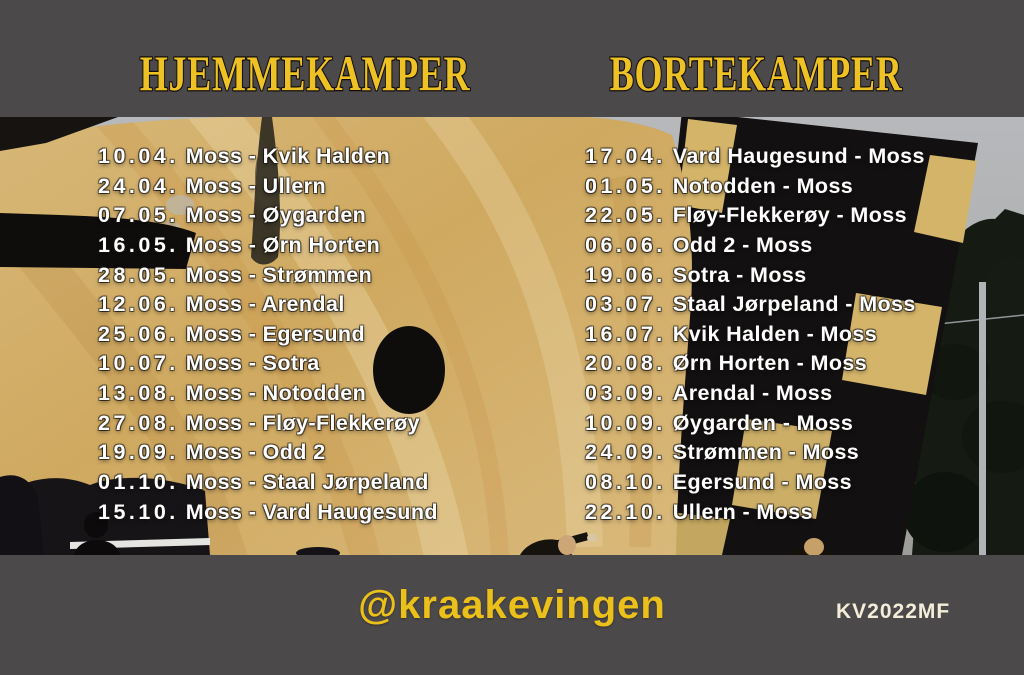  Describe the element at coordinates (756, 73) in the screenshot. I see `away-games-title: BORTEKAMPER` at that location.